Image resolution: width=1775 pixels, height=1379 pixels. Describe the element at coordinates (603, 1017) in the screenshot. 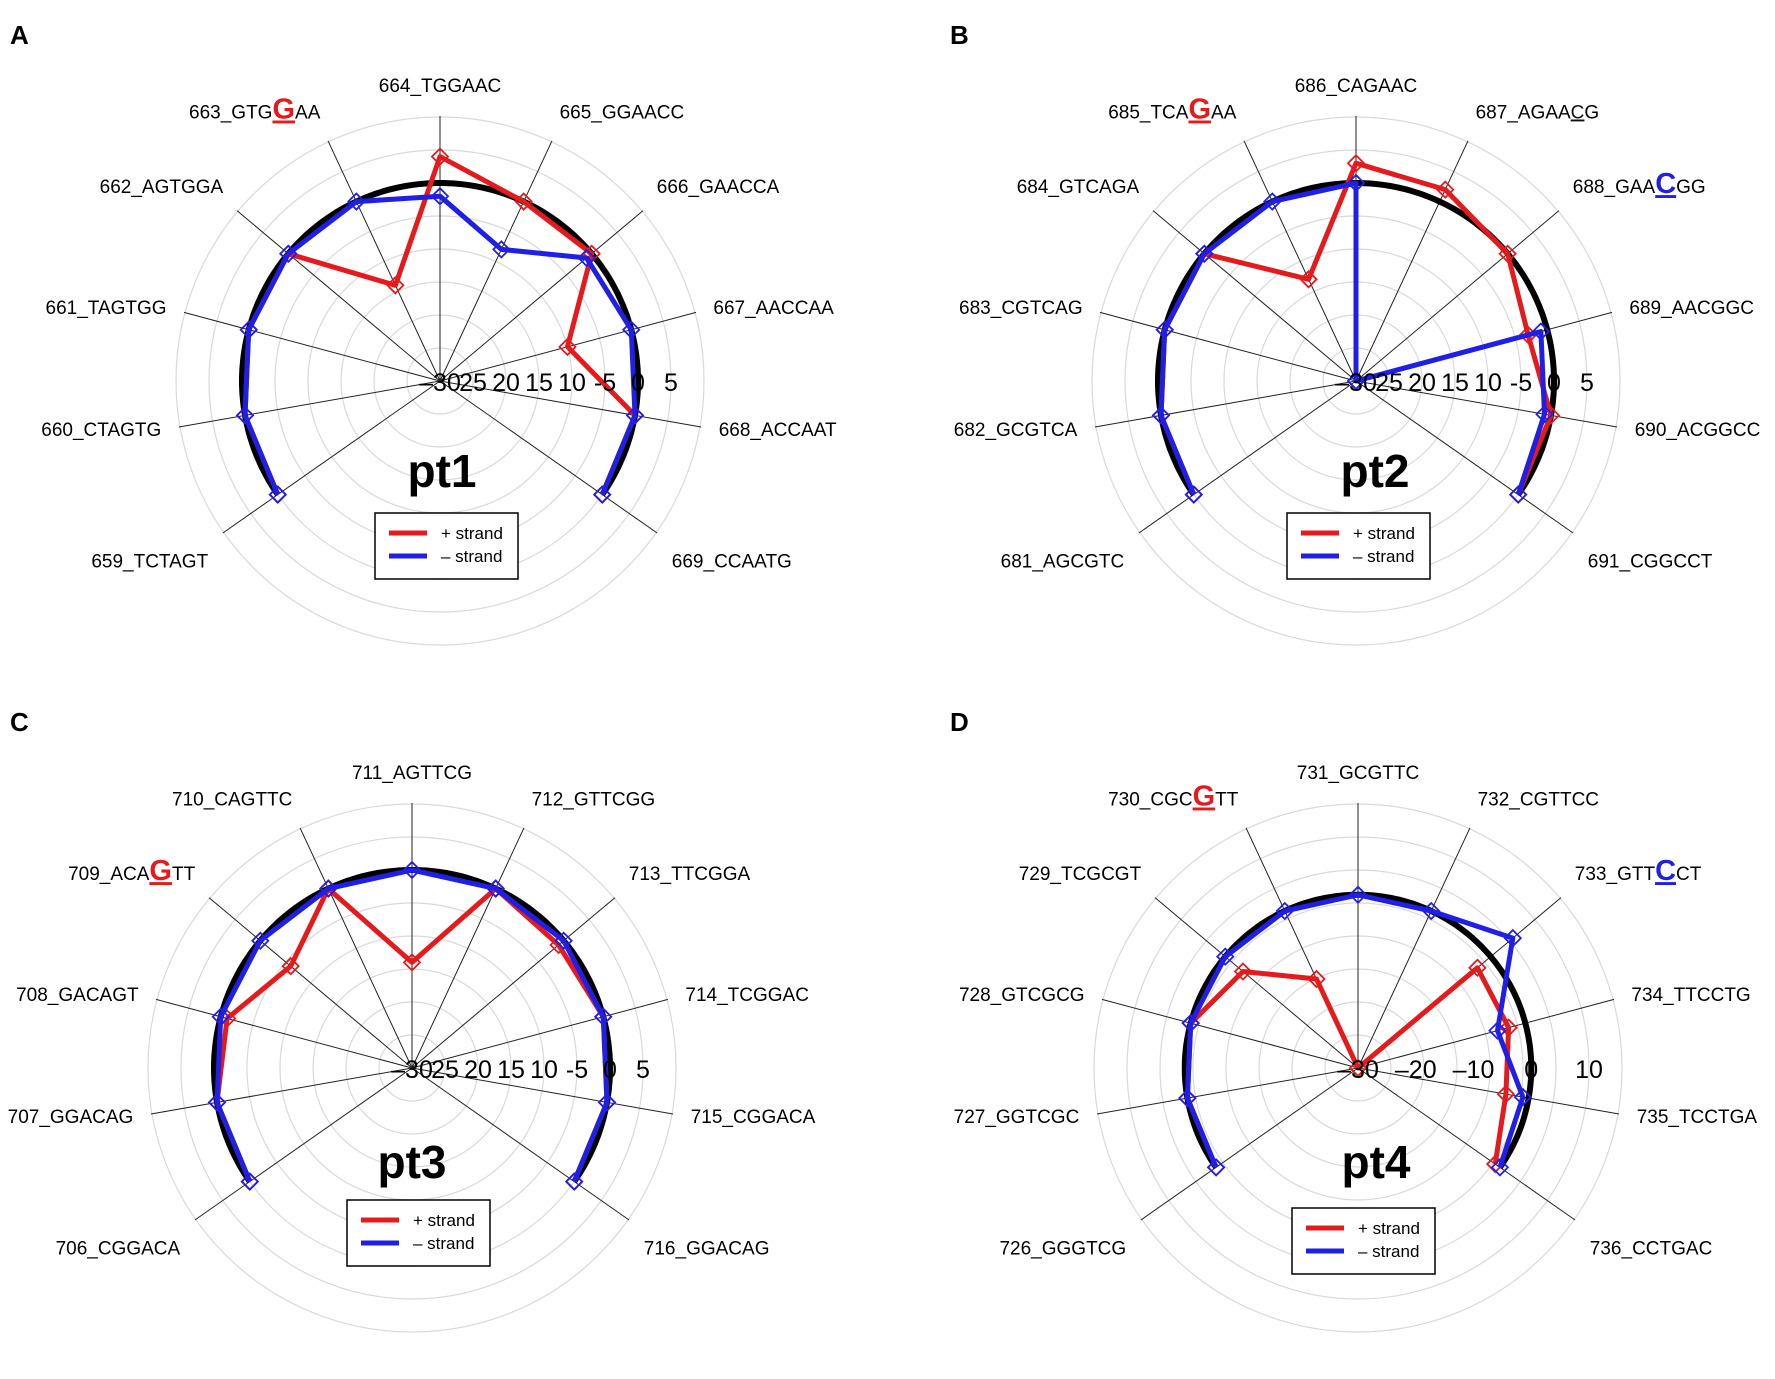

I see `data-point-714_TCGGAC` at that location.